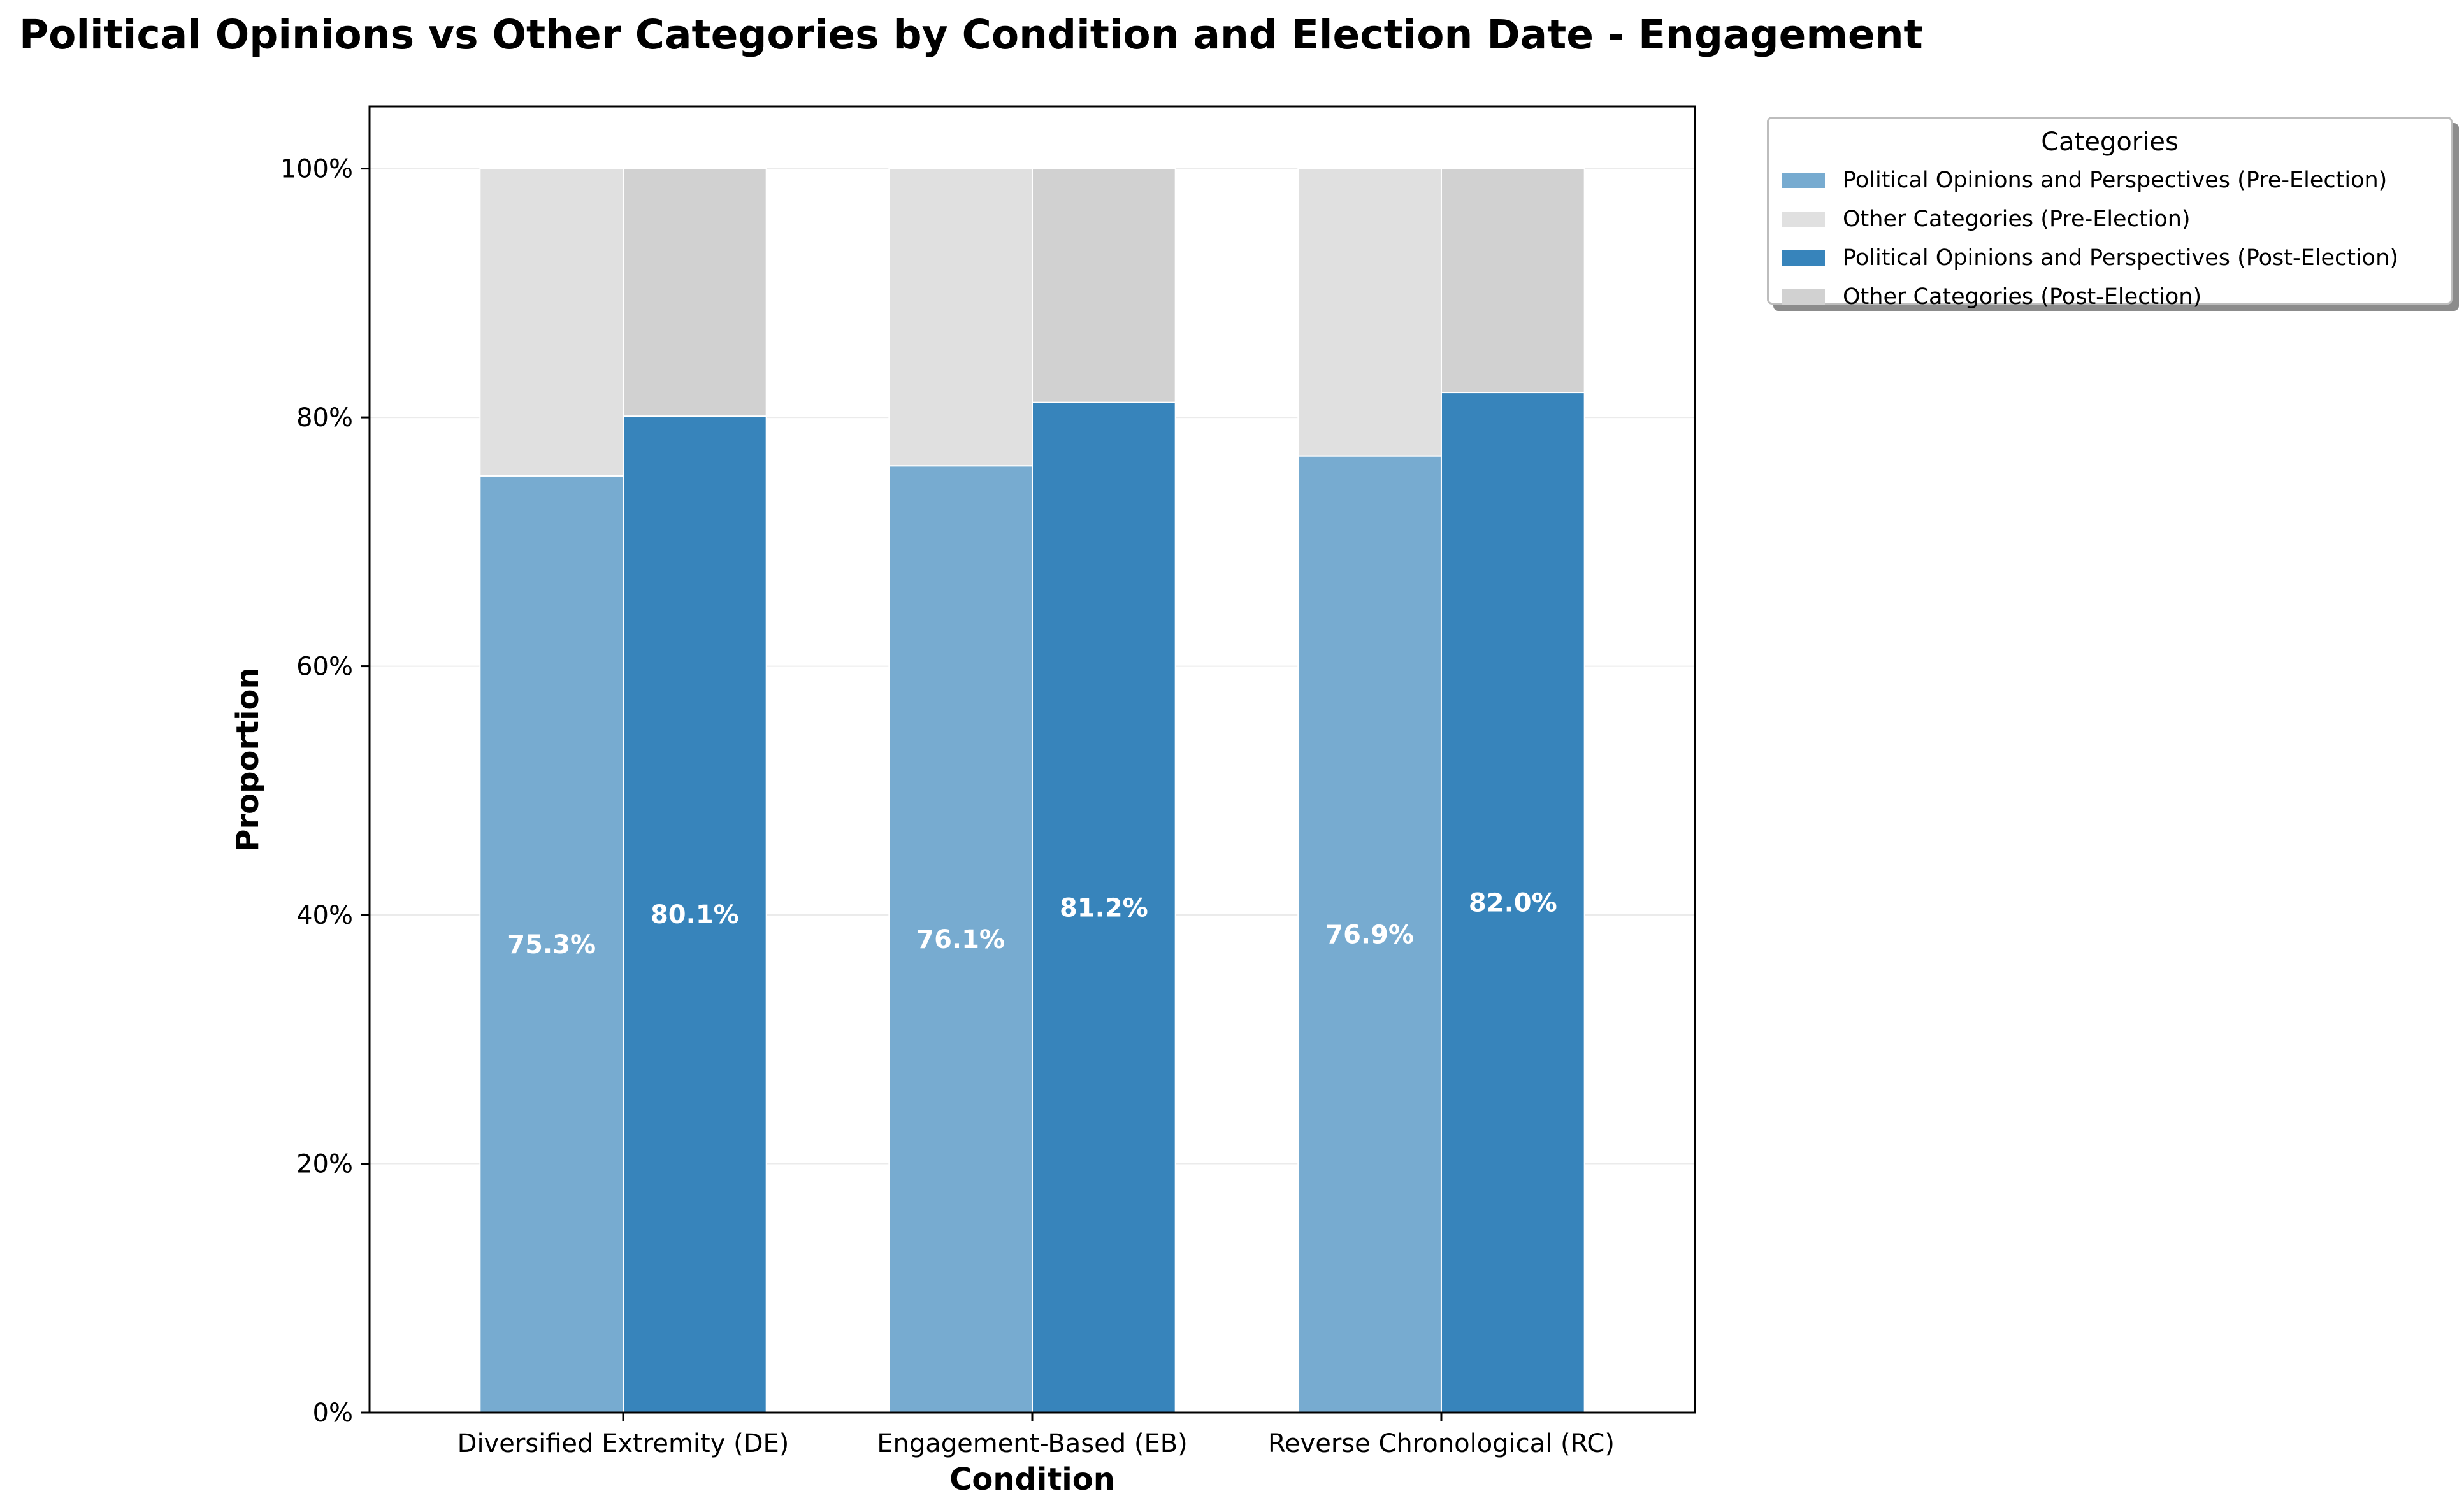 The image size is (2464, 1510). I want to click on y-axis: 0% 20% 40% 60% 80% 100%, so click(325, 791).